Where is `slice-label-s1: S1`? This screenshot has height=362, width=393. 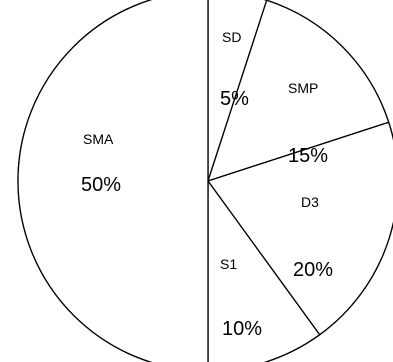 slice-label-s1: S1 is located at coordinates (228, 264).